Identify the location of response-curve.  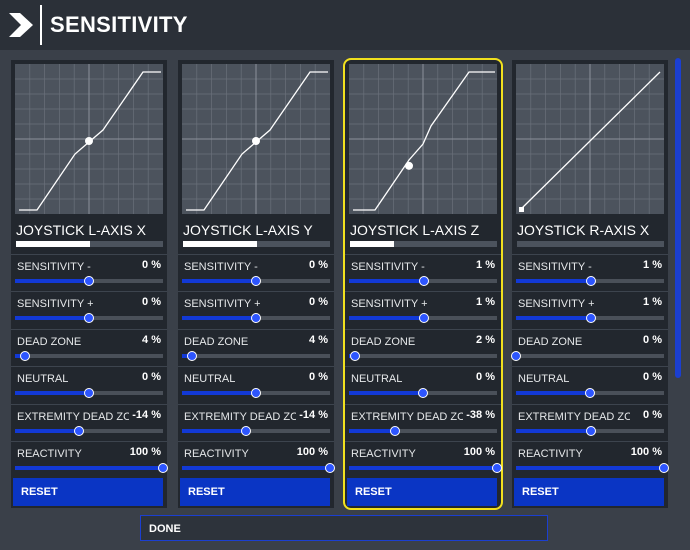
(590, 141).